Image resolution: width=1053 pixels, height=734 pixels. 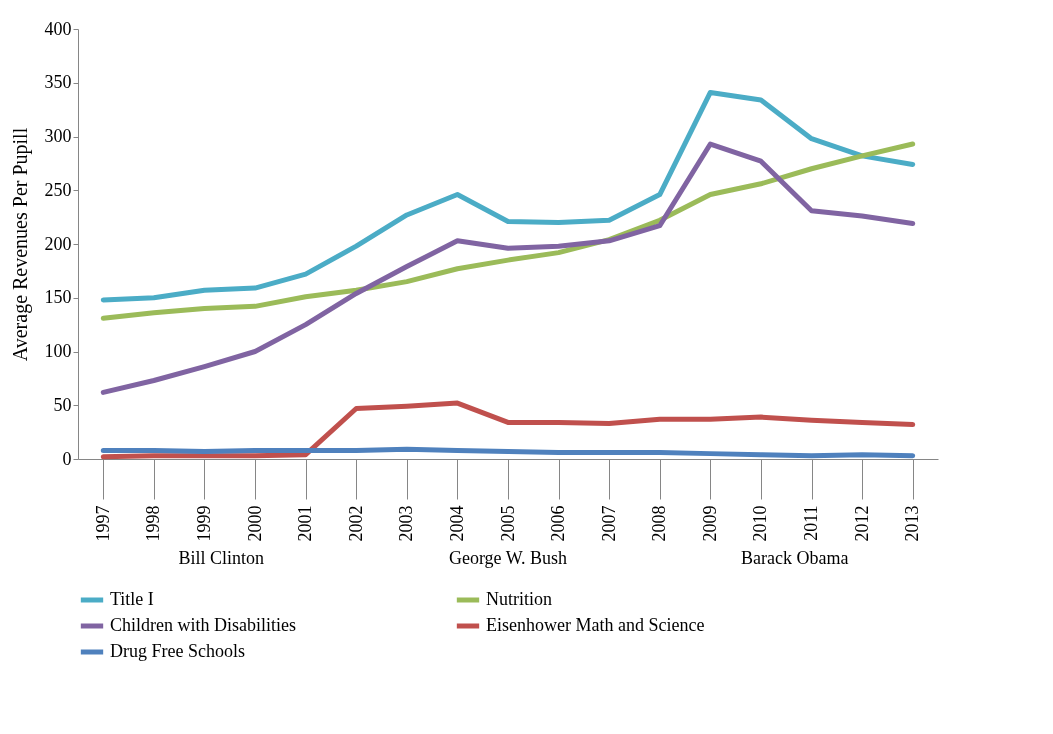 I want to click on text: Bill Clinton, so click(x=221, y=558).